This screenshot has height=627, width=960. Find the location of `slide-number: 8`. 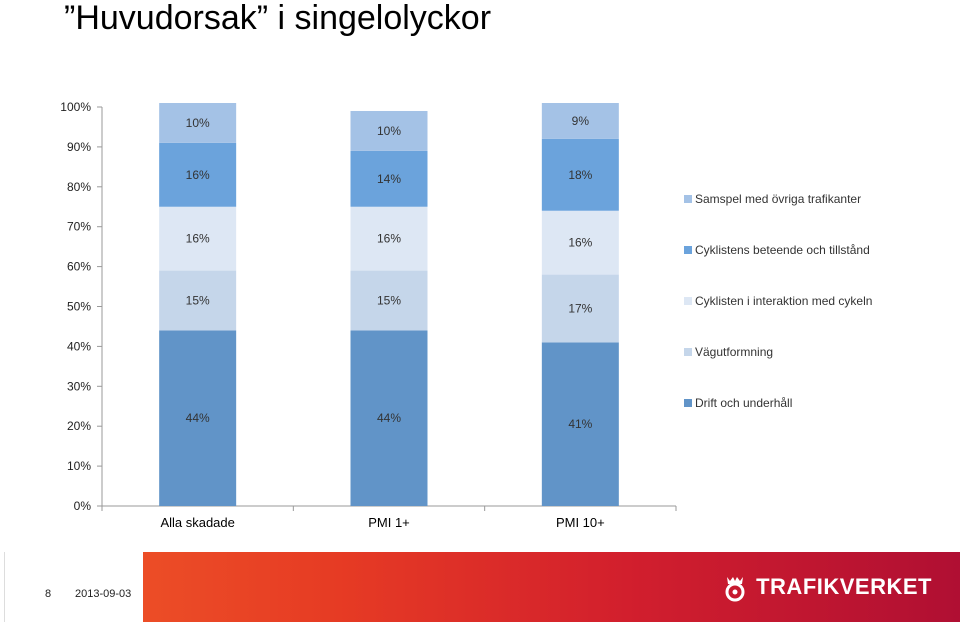

slide-number: 8 is located at coordinates (48, 594).